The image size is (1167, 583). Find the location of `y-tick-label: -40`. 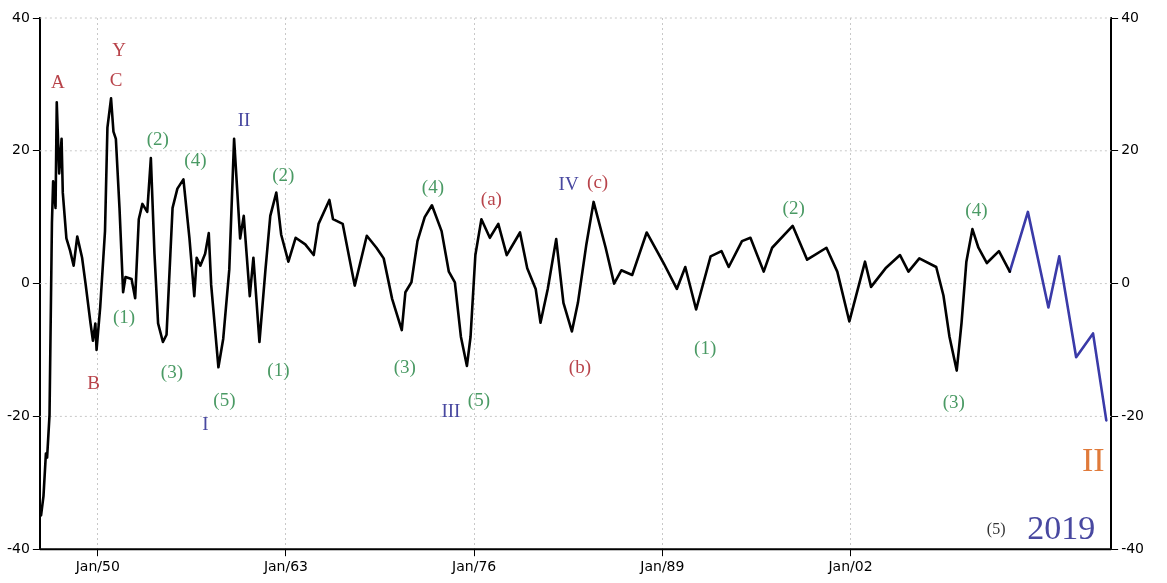

y-tick-label: -40 is located at coordinates (18, 547).